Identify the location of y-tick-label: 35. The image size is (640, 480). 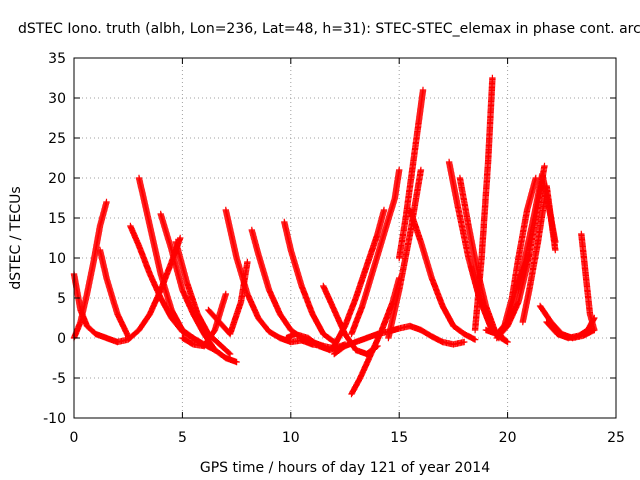
(57, 59).